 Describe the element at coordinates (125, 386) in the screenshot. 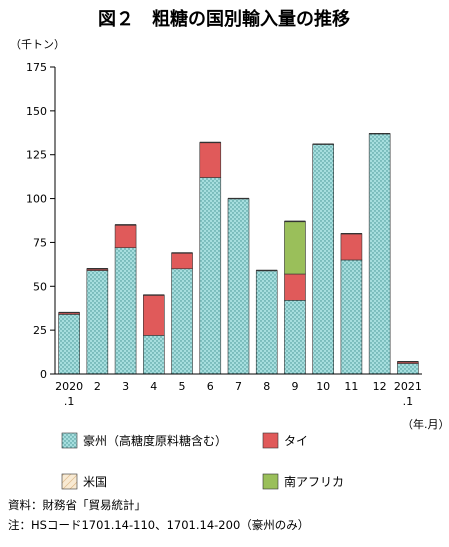

I see `x-tick-label: 3` at that location.